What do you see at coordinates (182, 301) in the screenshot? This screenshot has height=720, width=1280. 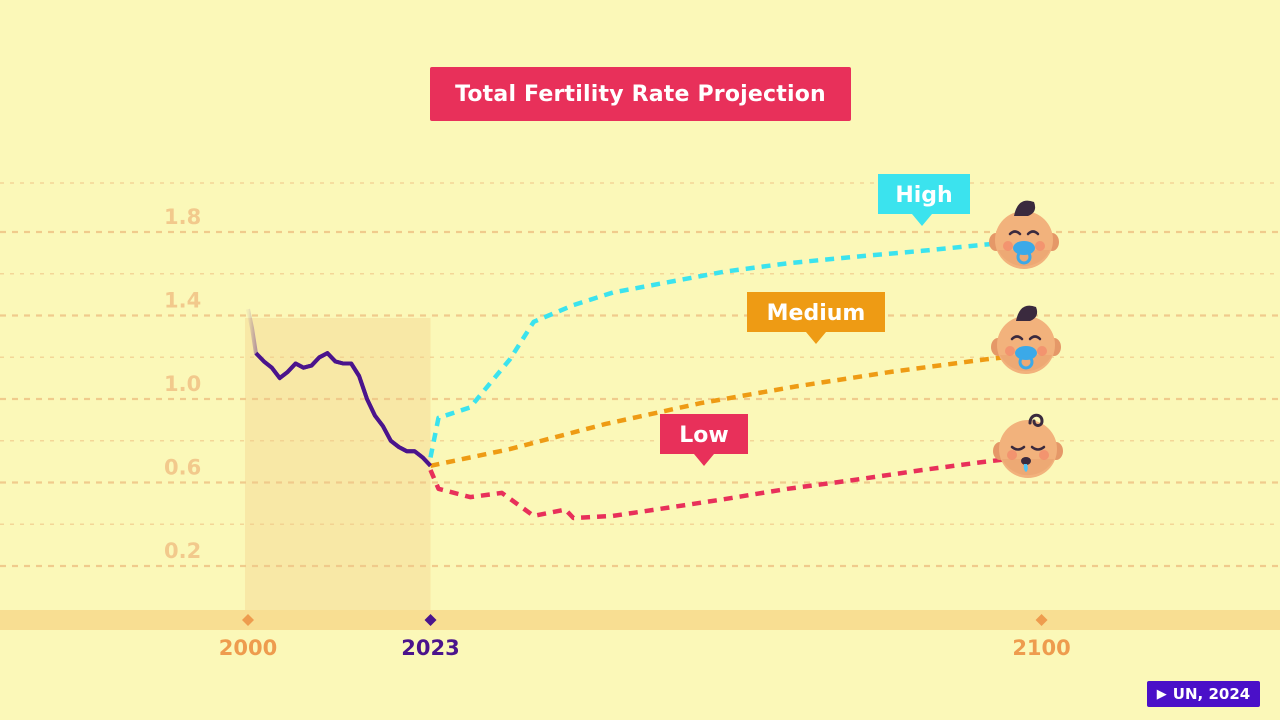 I see `y-tick-label: 1.4` at bounding box center [182, 301].